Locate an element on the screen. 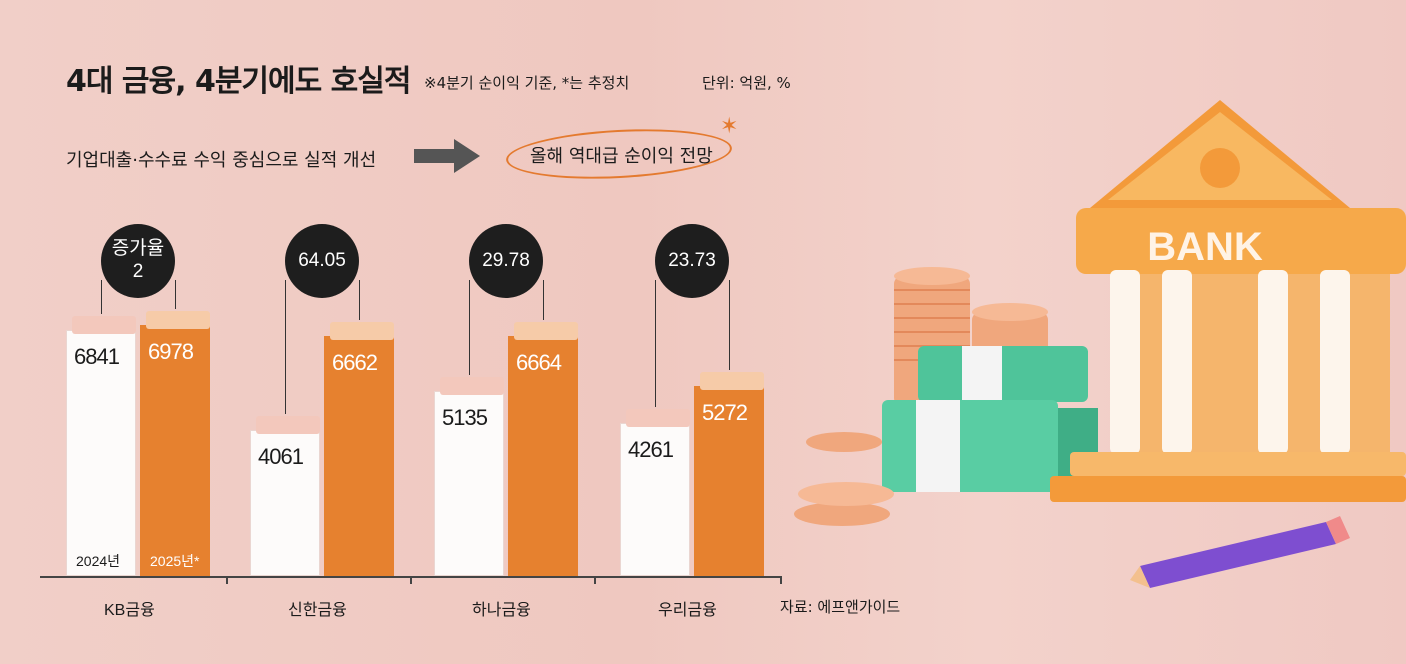 The image size is (1406, 664). growth-badge: 64.05 is located at coordinates (322, 261).